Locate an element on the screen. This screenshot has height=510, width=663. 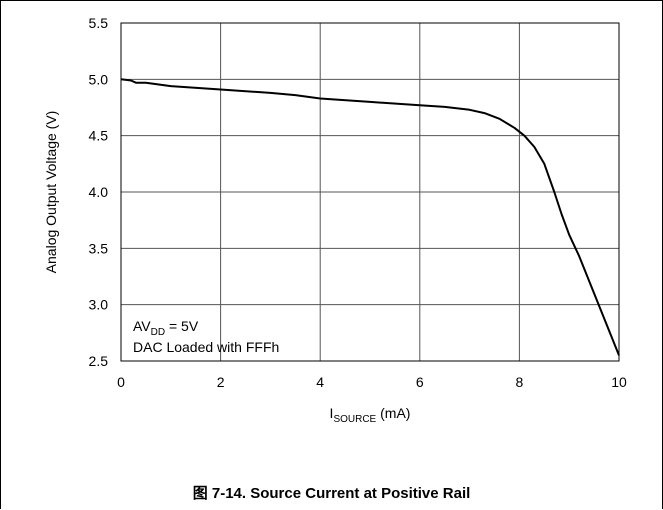
x-tick-label: 4 is located at coordinates (320, 382).